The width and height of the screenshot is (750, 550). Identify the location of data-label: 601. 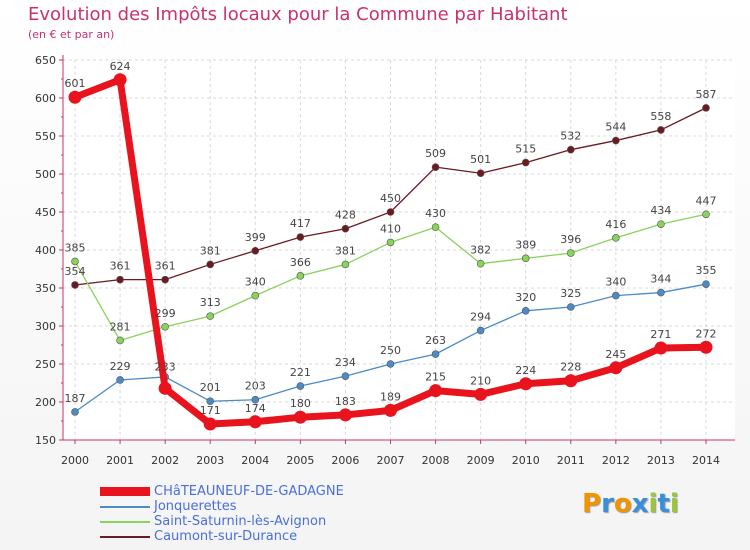
(75, 83).